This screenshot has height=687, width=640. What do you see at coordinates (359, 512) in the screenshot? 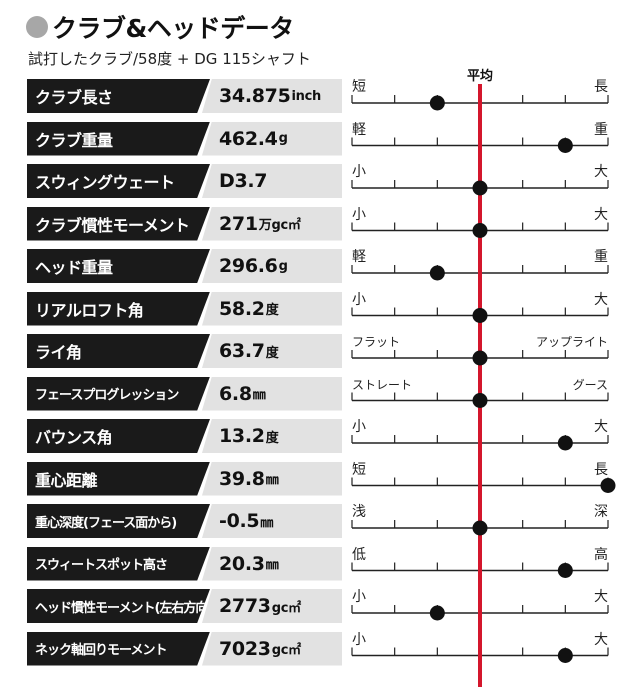
I see `scale-left-label: 浅` at bounding box center [359, 512].